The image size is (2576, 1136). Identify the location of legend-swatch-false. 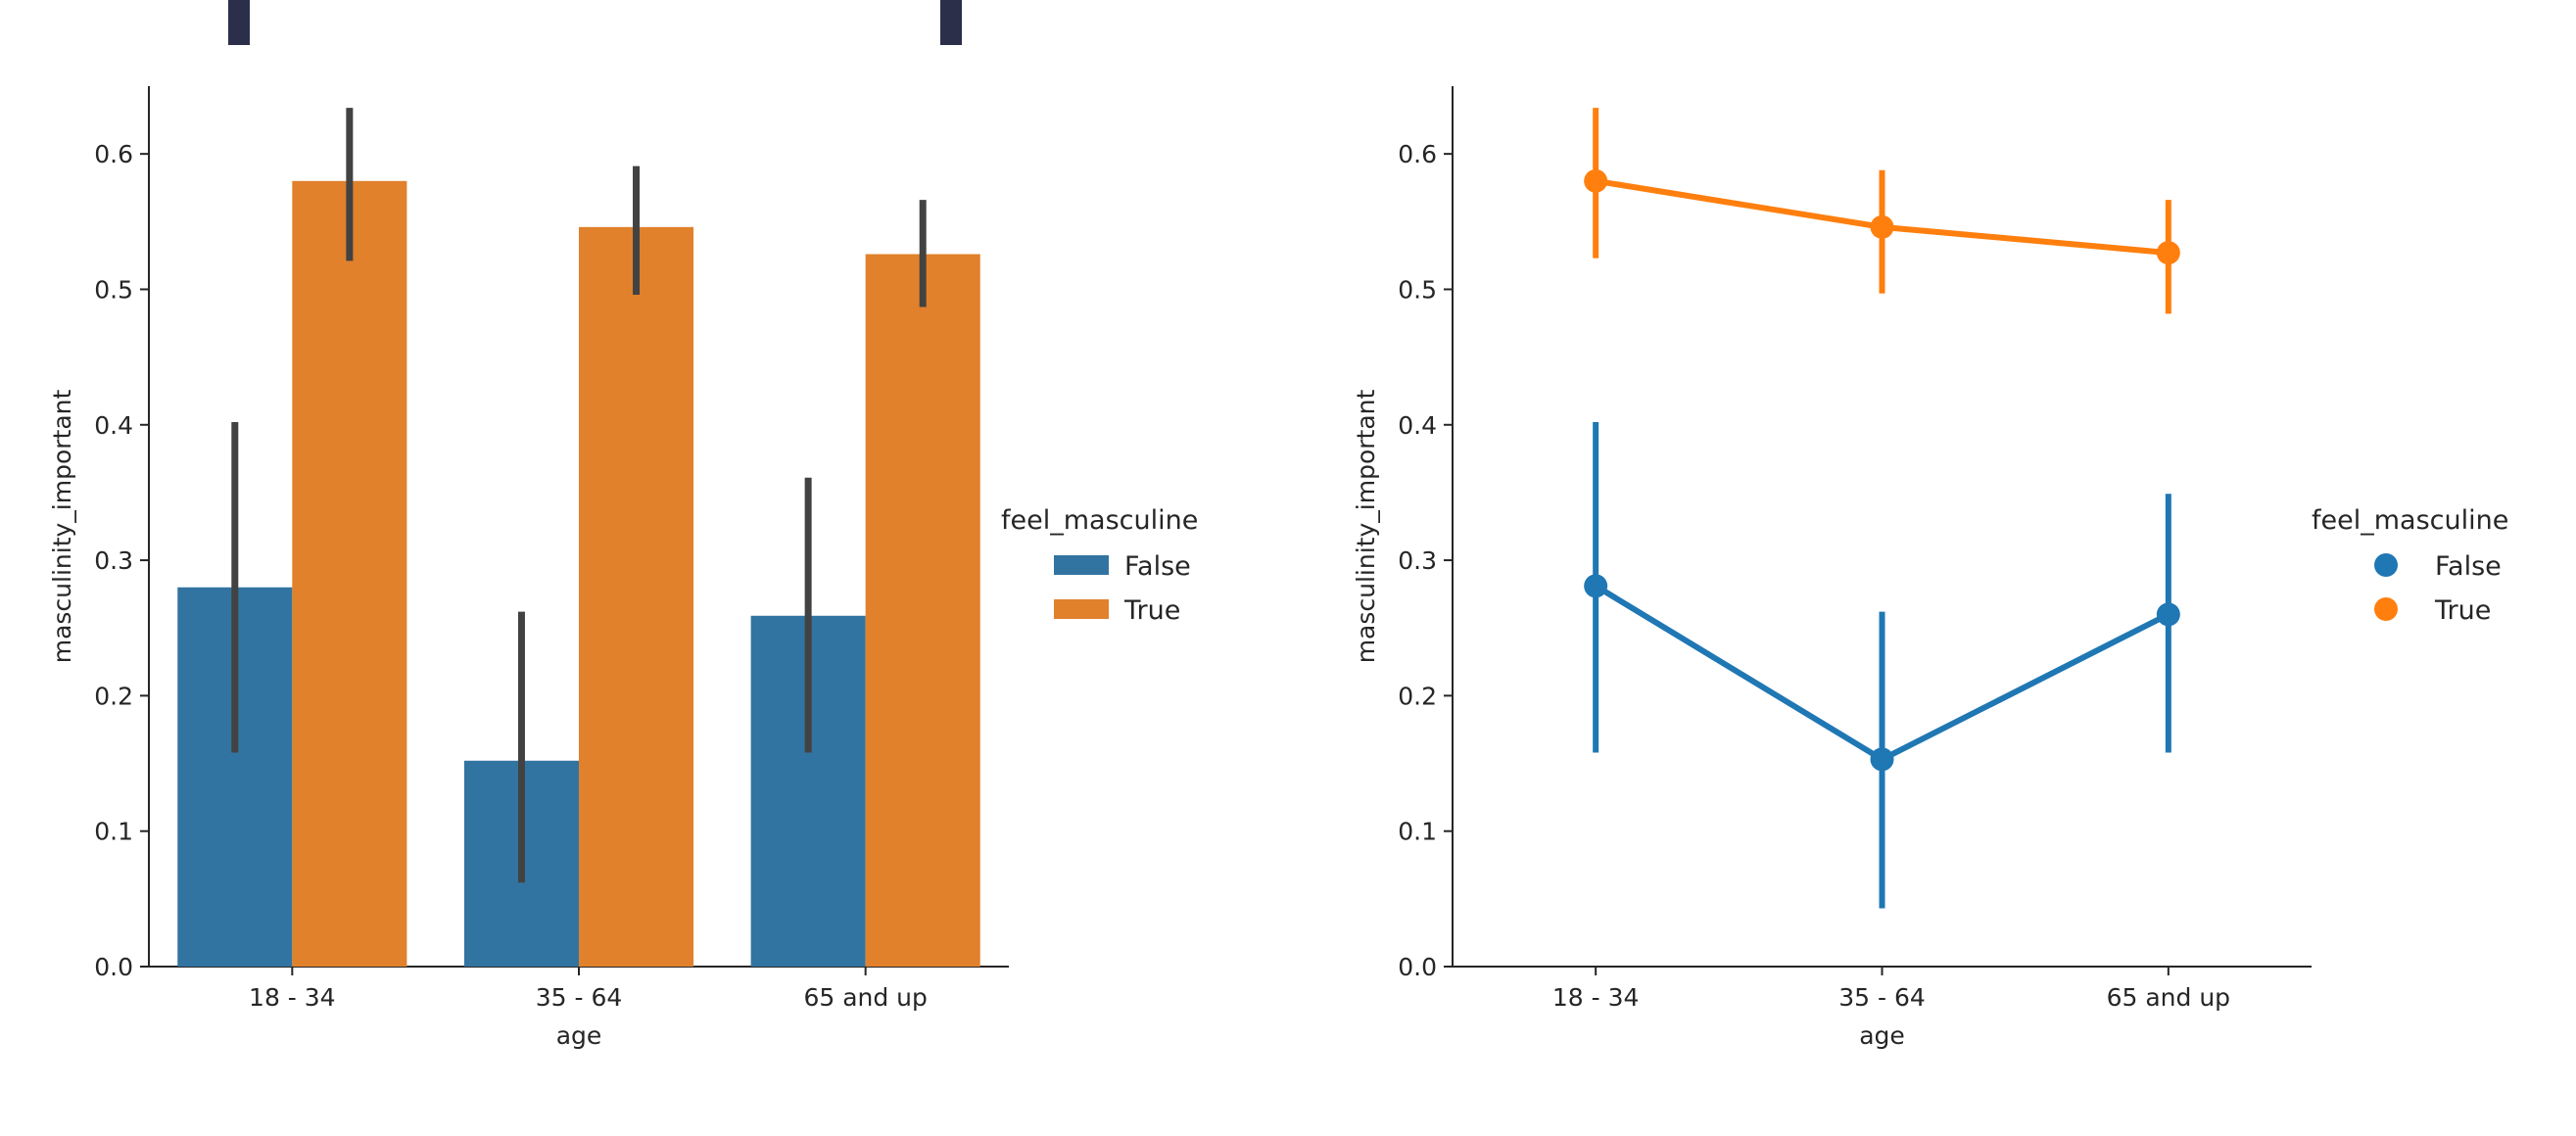
(1081, 565).